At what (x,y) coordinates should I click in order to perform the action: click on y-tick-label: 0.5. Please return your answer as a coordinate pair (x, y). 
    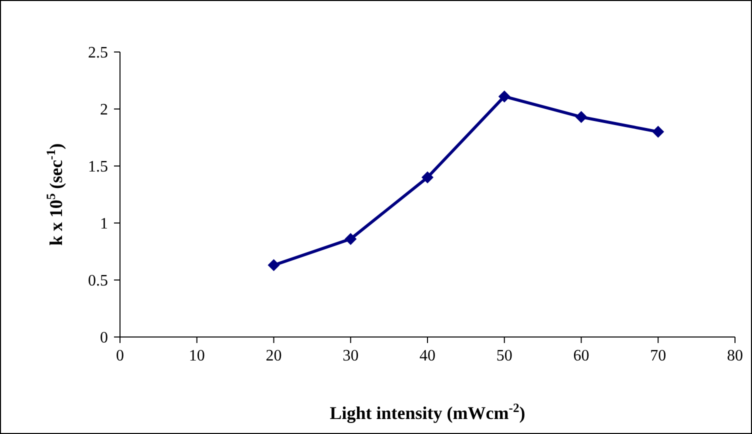
    Looking at the image, I should click on (98, 281).